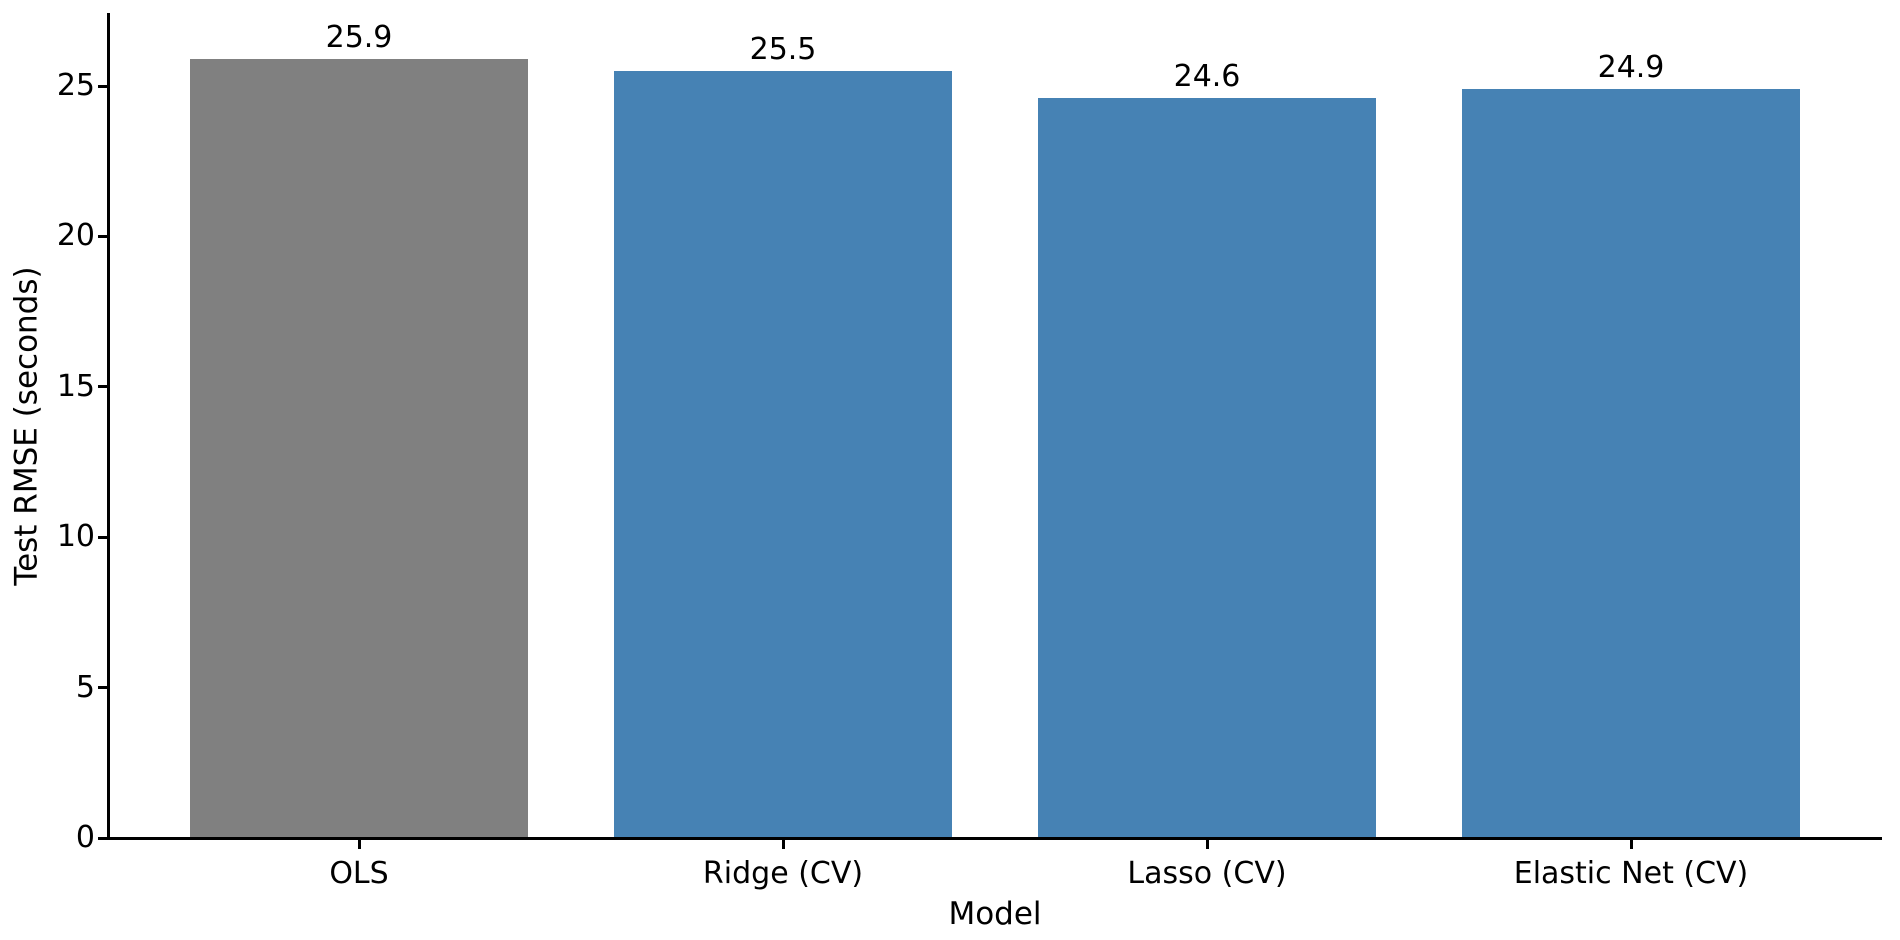 The image size is (1900, 940). Describe the element at coordinates (75, 236) in the screenshot. I see `y-tick-label: 20` at that location.